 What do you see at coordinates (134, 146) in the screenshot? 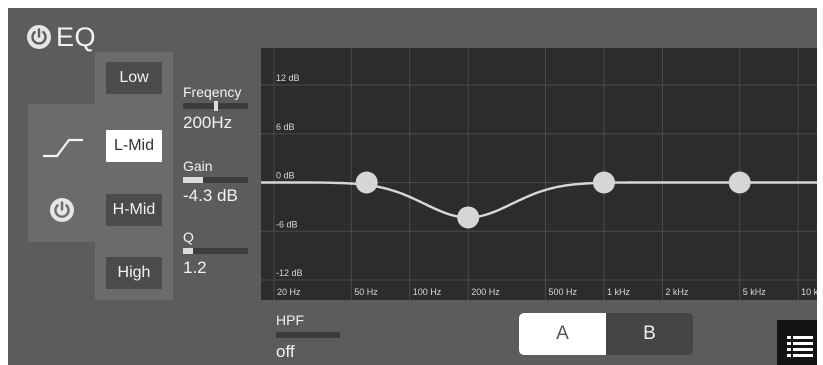
I see `band-button-l-mid: L-Mid` at bounding box center [134, 146].